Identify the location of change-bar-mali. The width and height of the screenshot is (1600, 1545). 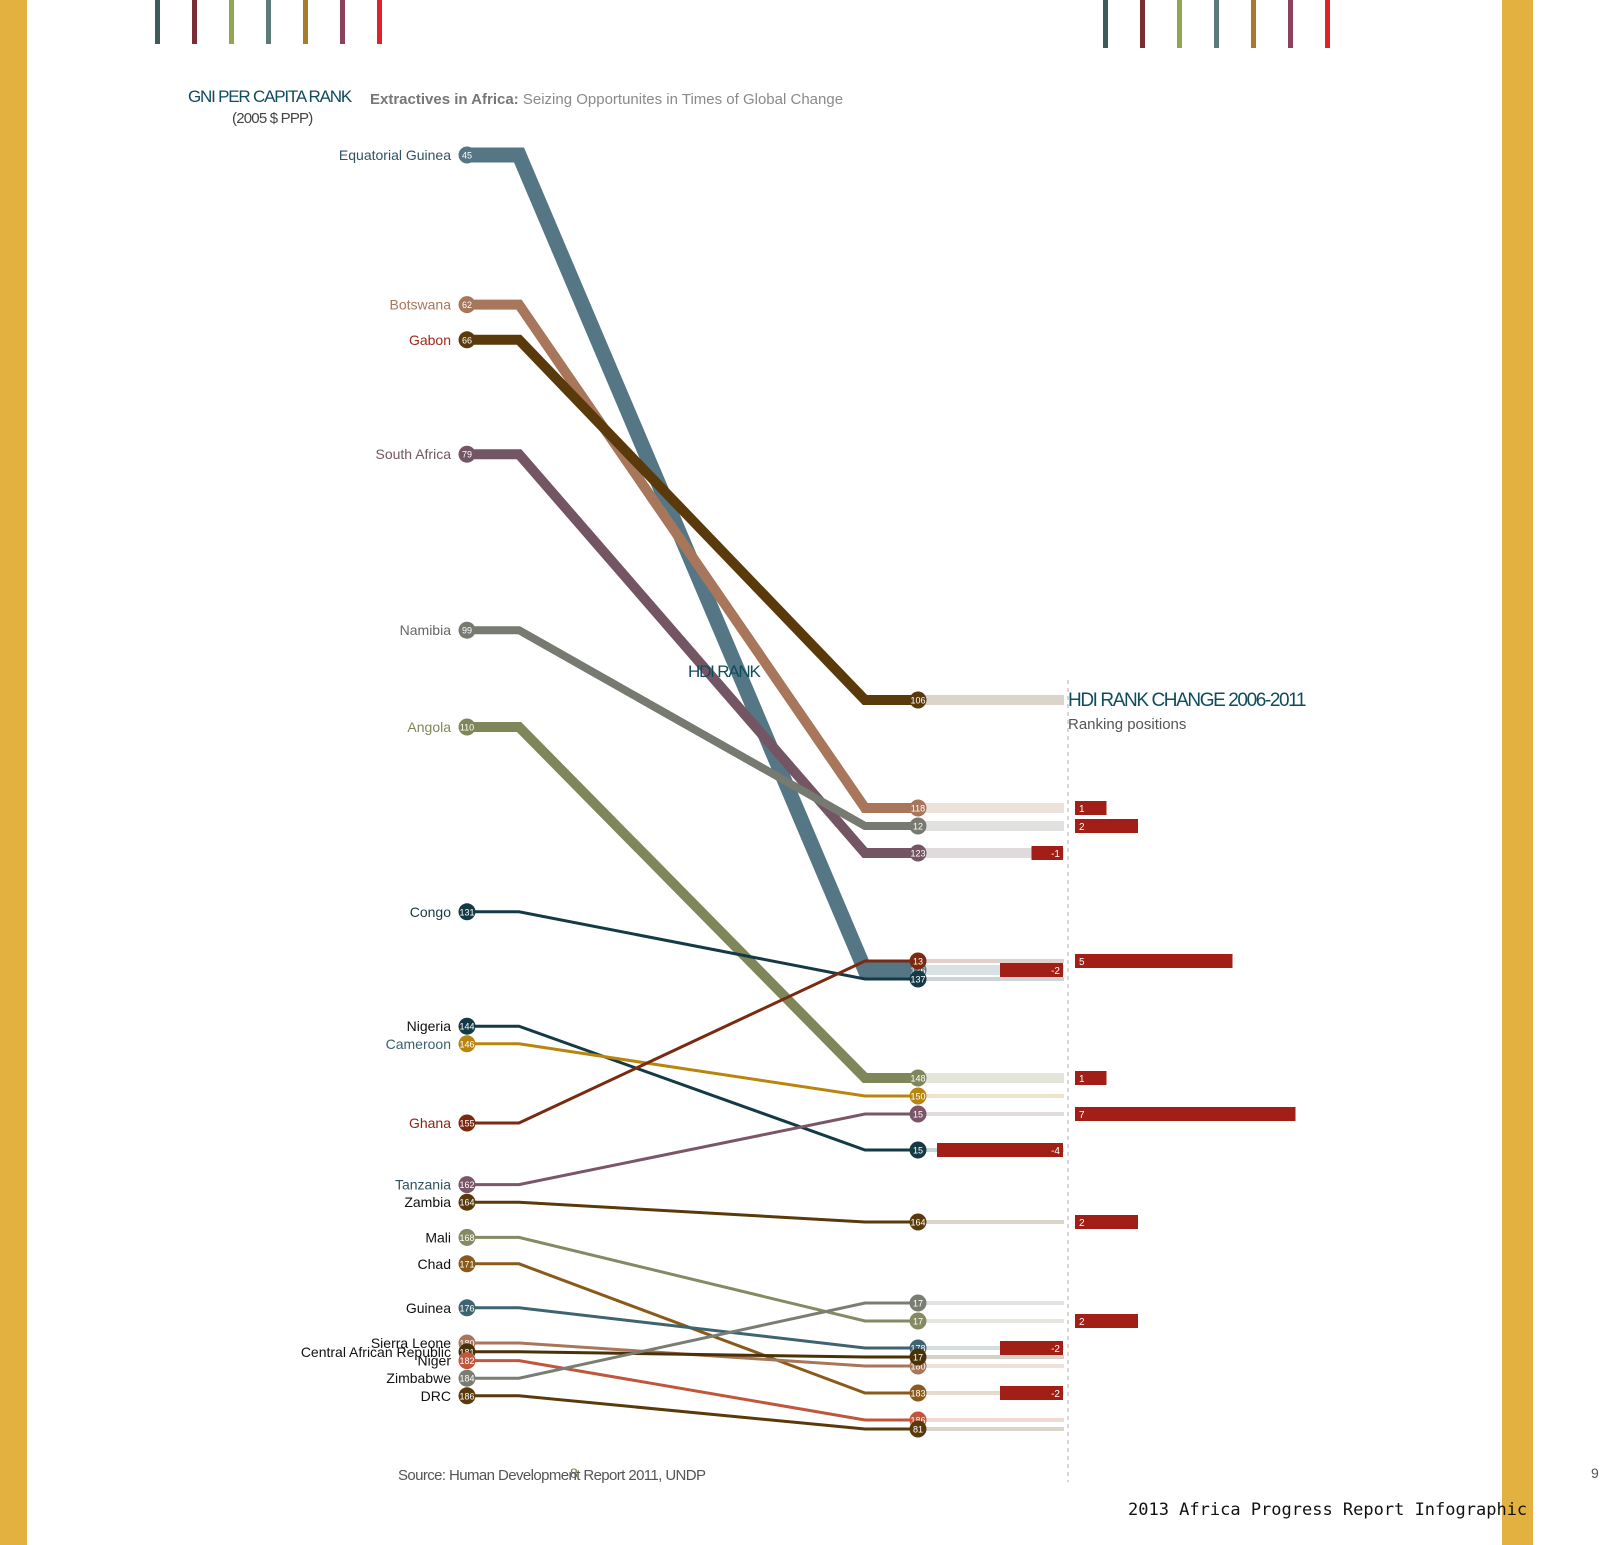
(1106, 1321).